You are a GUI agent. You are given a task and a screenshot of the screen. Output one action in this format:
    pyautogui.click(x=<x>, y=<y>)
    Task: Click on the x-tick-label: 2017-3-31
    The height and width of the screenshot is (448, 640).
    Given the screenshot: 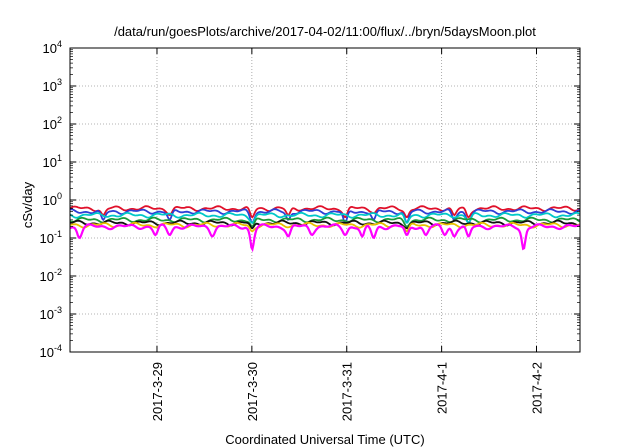 What is the action you would take?
    pyautogui.click(x=347, y=391)
    